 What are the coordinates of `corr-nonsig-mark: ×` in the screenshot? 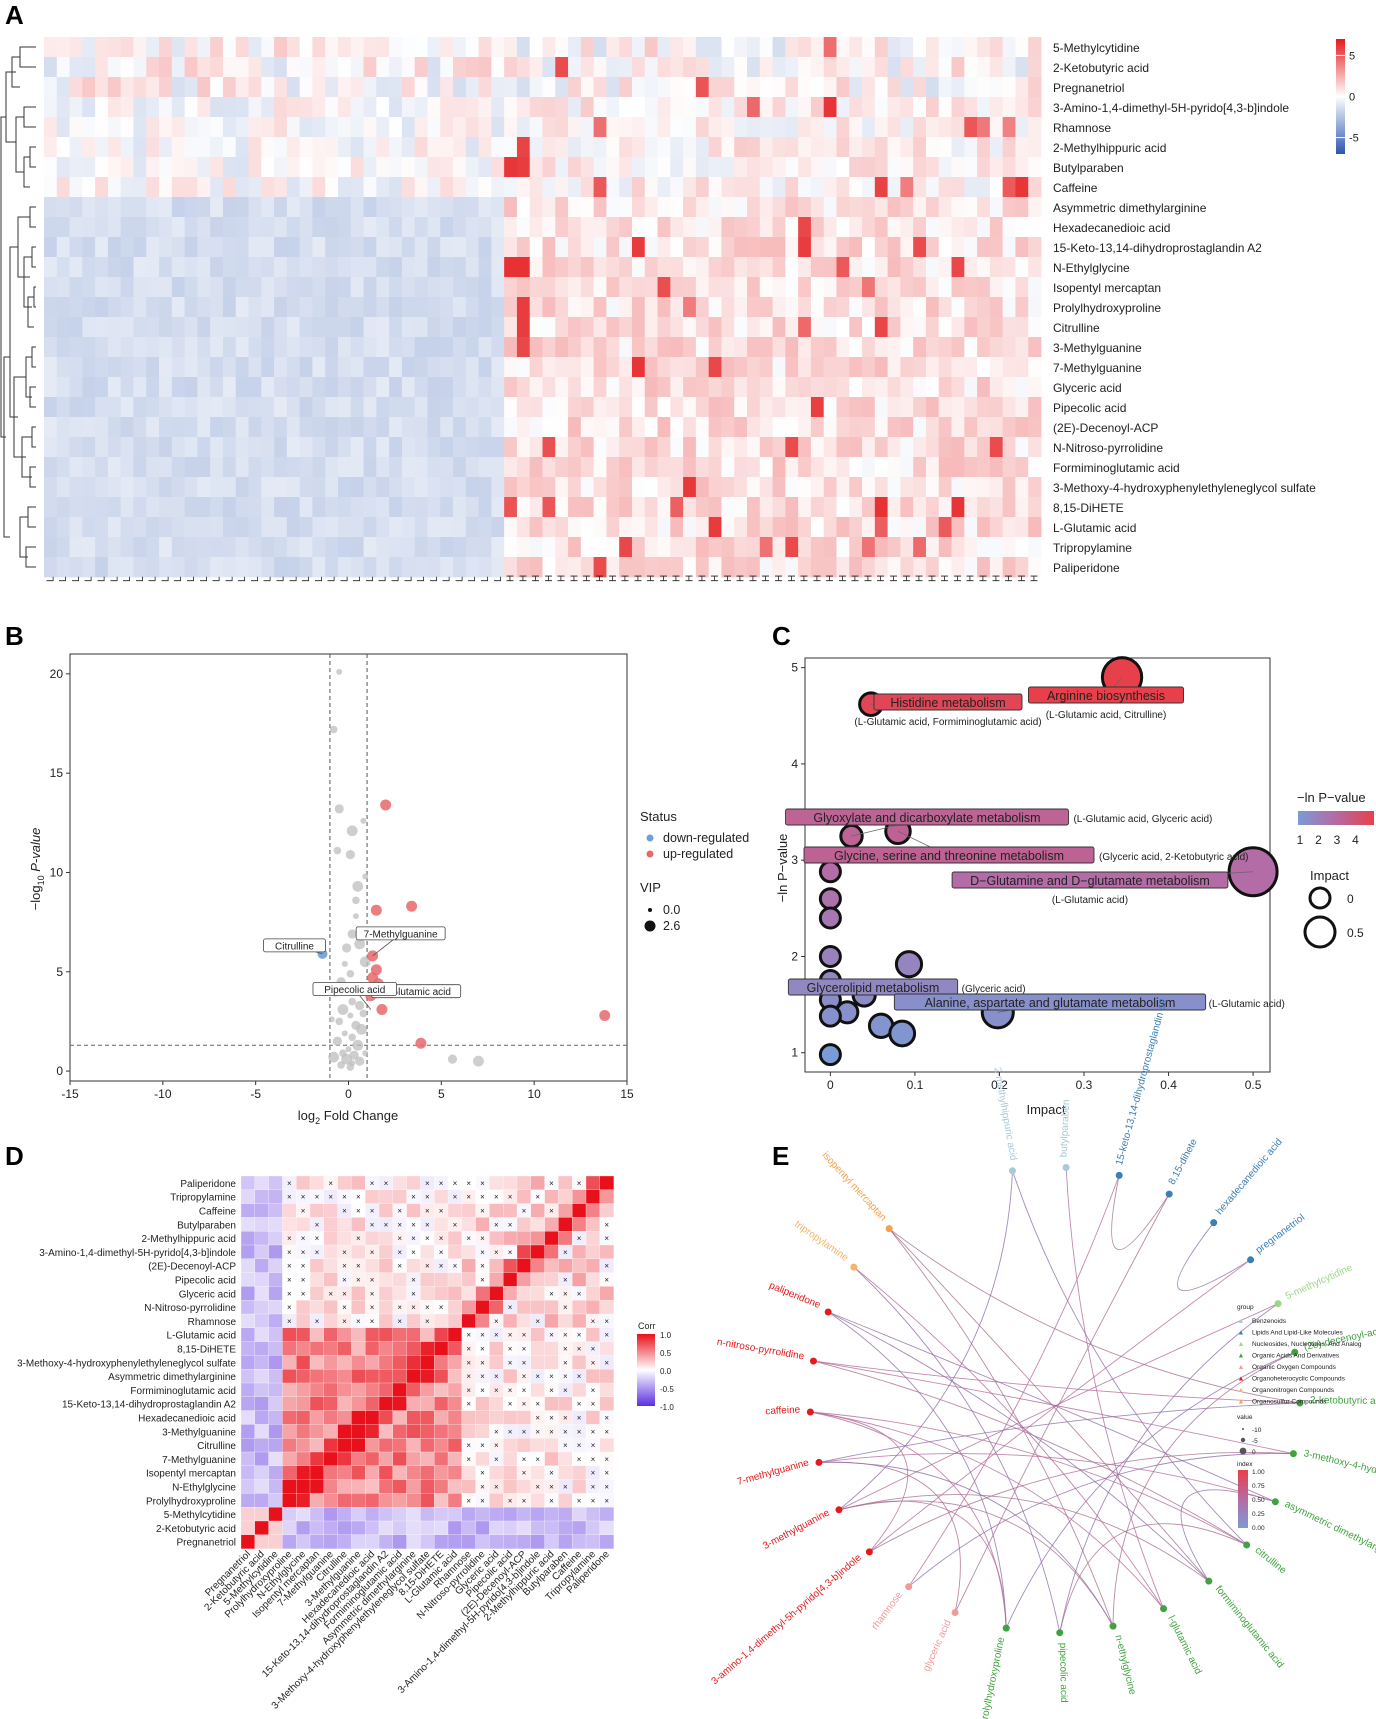 It's located at (468, 1349).